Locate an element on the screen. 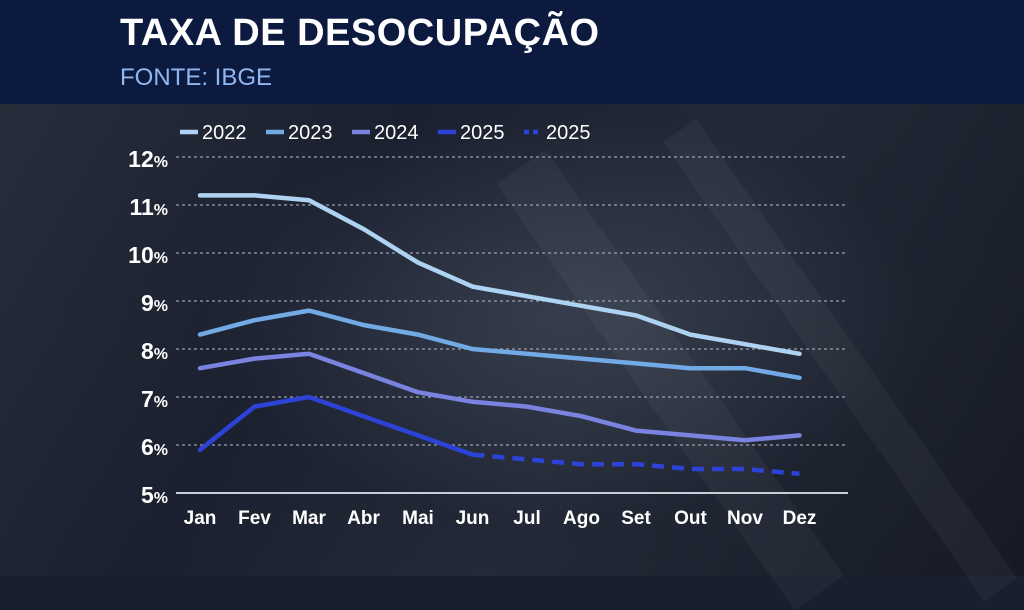 The height and width of the screenshot is (610, 1024). y-tick-label: 8% is located at coordinates (154, 351).